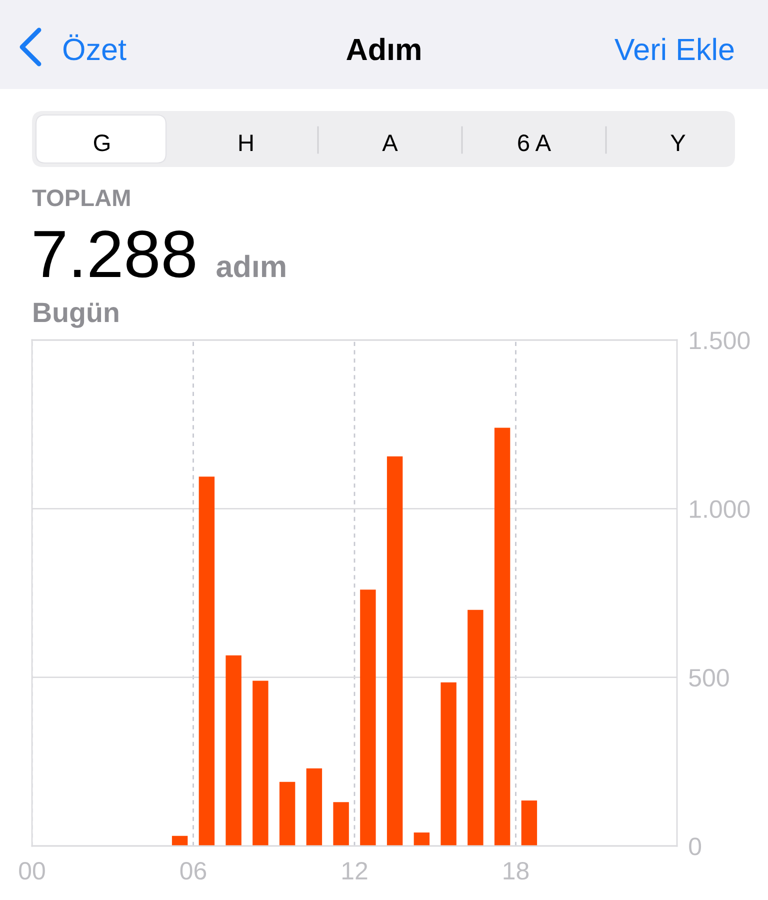 This screenshot has width=768, height=900. I want to click on text: Y, so click(678, 142).